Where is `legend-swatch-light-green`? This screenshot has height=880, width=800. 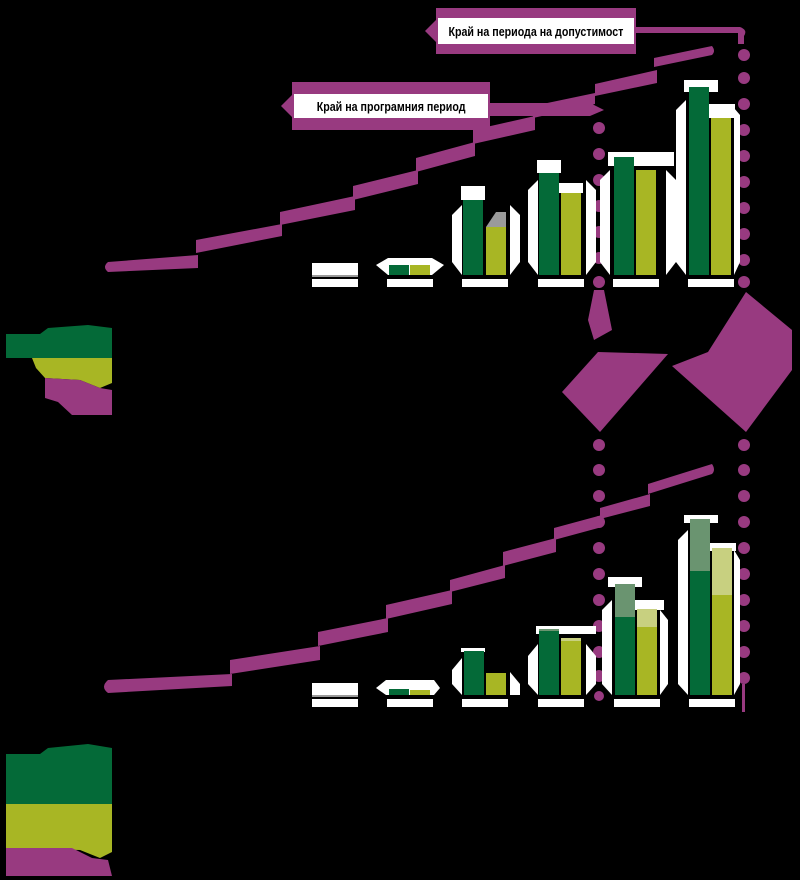 legend-swatch-light-green is located at coordinates (72, 373).